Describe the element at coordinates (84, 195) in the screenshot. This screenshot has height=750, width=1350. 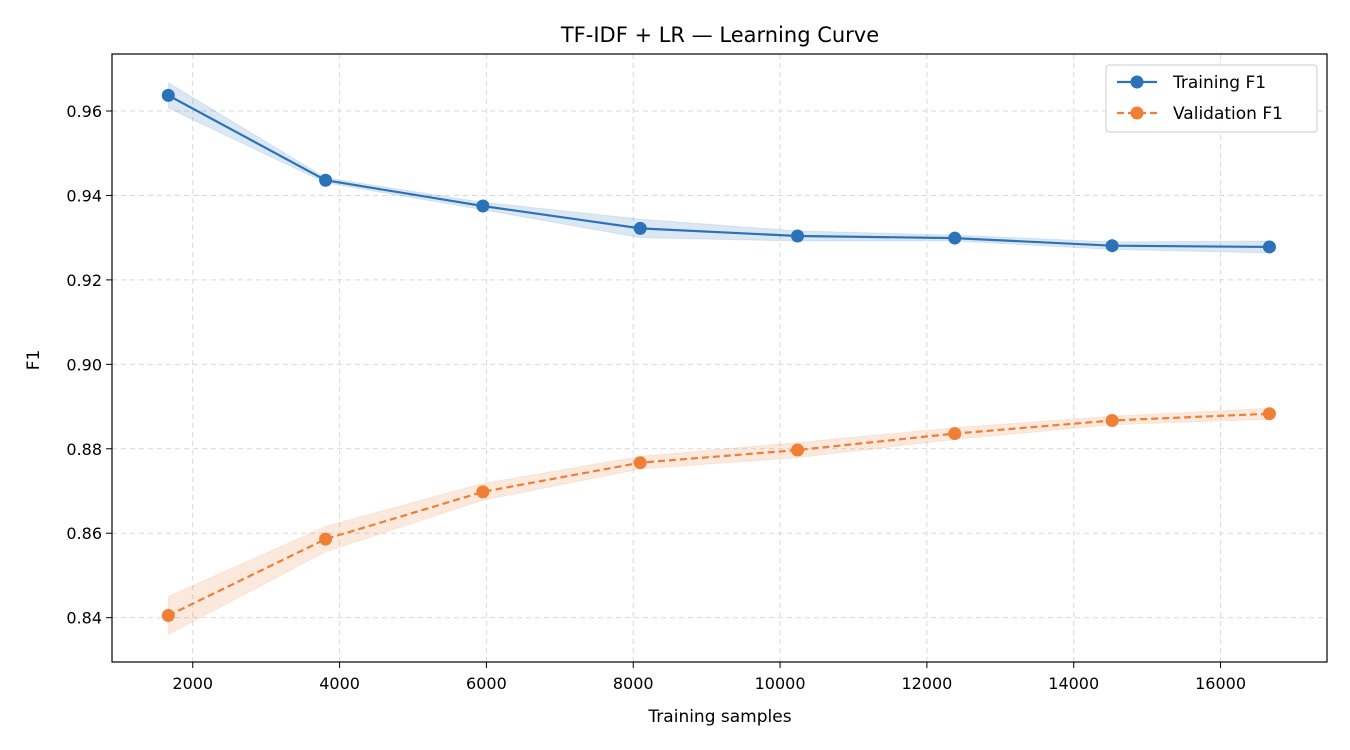
I see `y-tick-label: 0.94` at that location.